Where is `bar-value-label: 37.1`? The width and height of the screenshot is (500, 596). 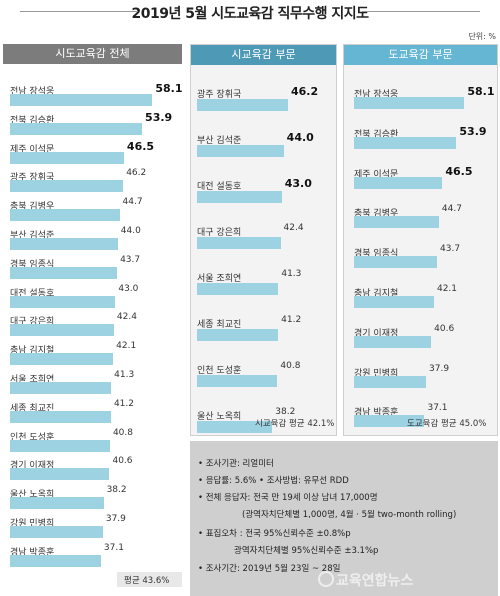 bar-value-label: 37.1 is located at coordinates (113, 547).